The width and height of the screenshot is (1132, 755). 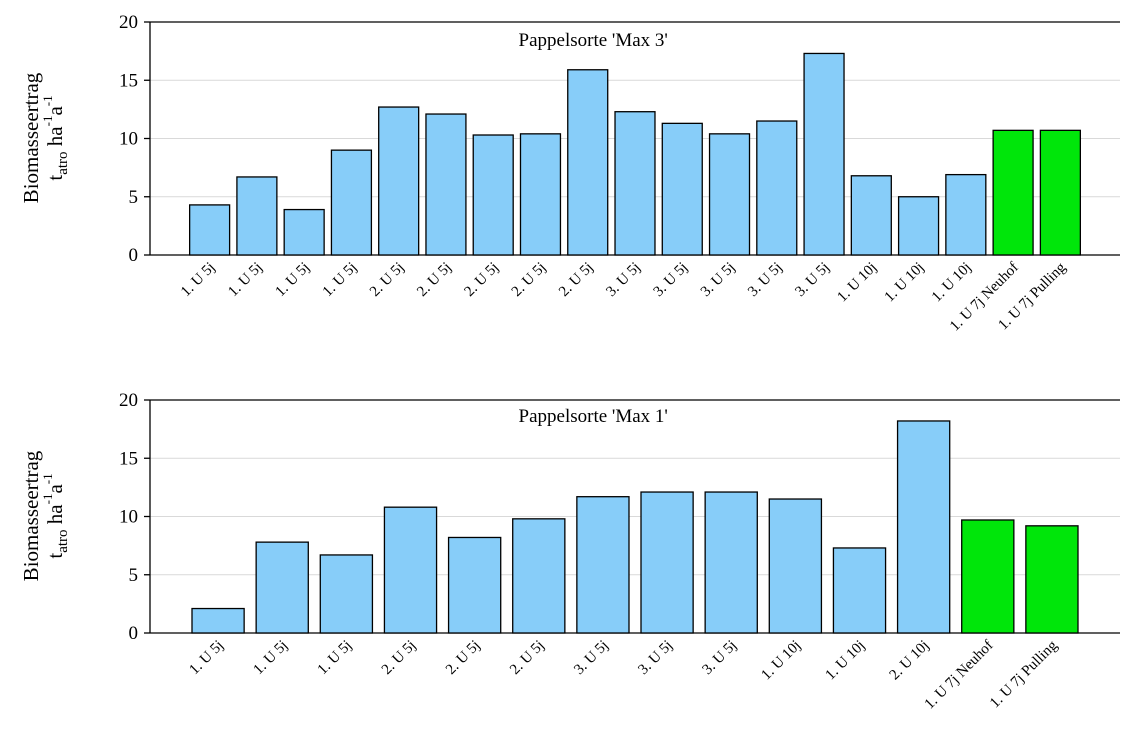 I want to click on x-tick-label: 1. U 7j Neuhof, so click(x=959, y=675).